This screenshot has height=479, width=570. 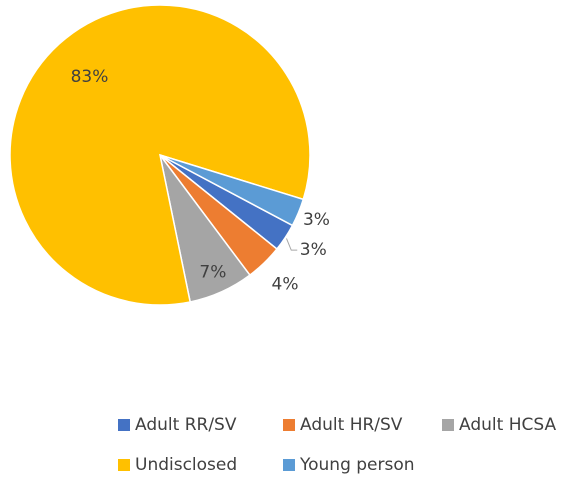 I want to click on legend-label: Young person, so click(x=357, y=465).